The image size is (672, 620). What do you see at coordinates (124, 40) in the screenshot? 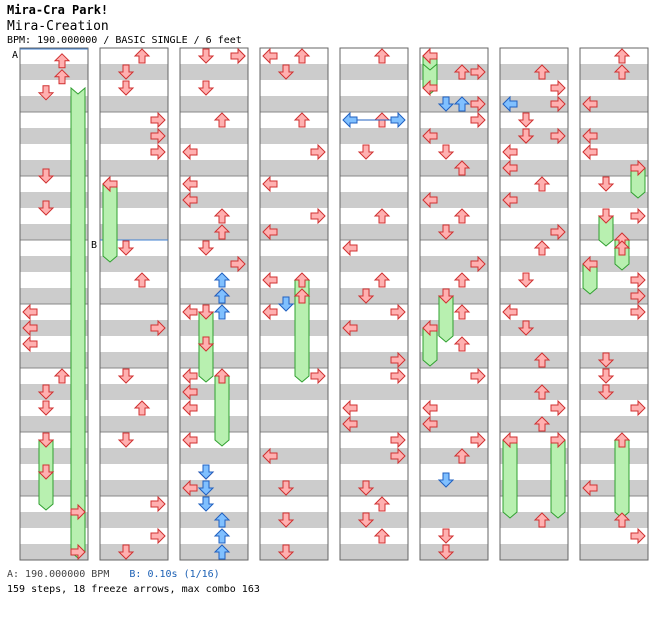
I see `chart-info: BPM: 190.000000 / BASIC SINGLE / 6 feet` at bounding box center [124, 40].